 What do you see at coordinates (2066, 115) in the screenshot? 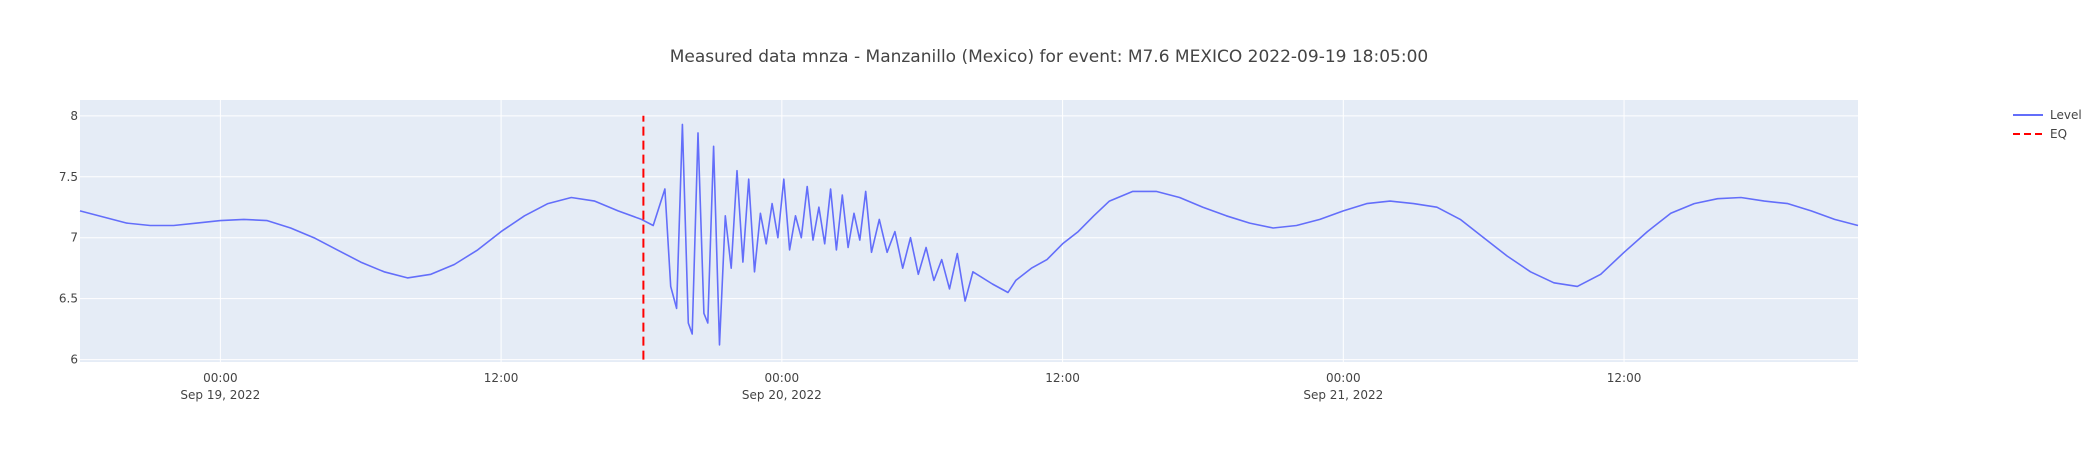
I see `legend-label-level: Level` at bounding box center [2066, 115].